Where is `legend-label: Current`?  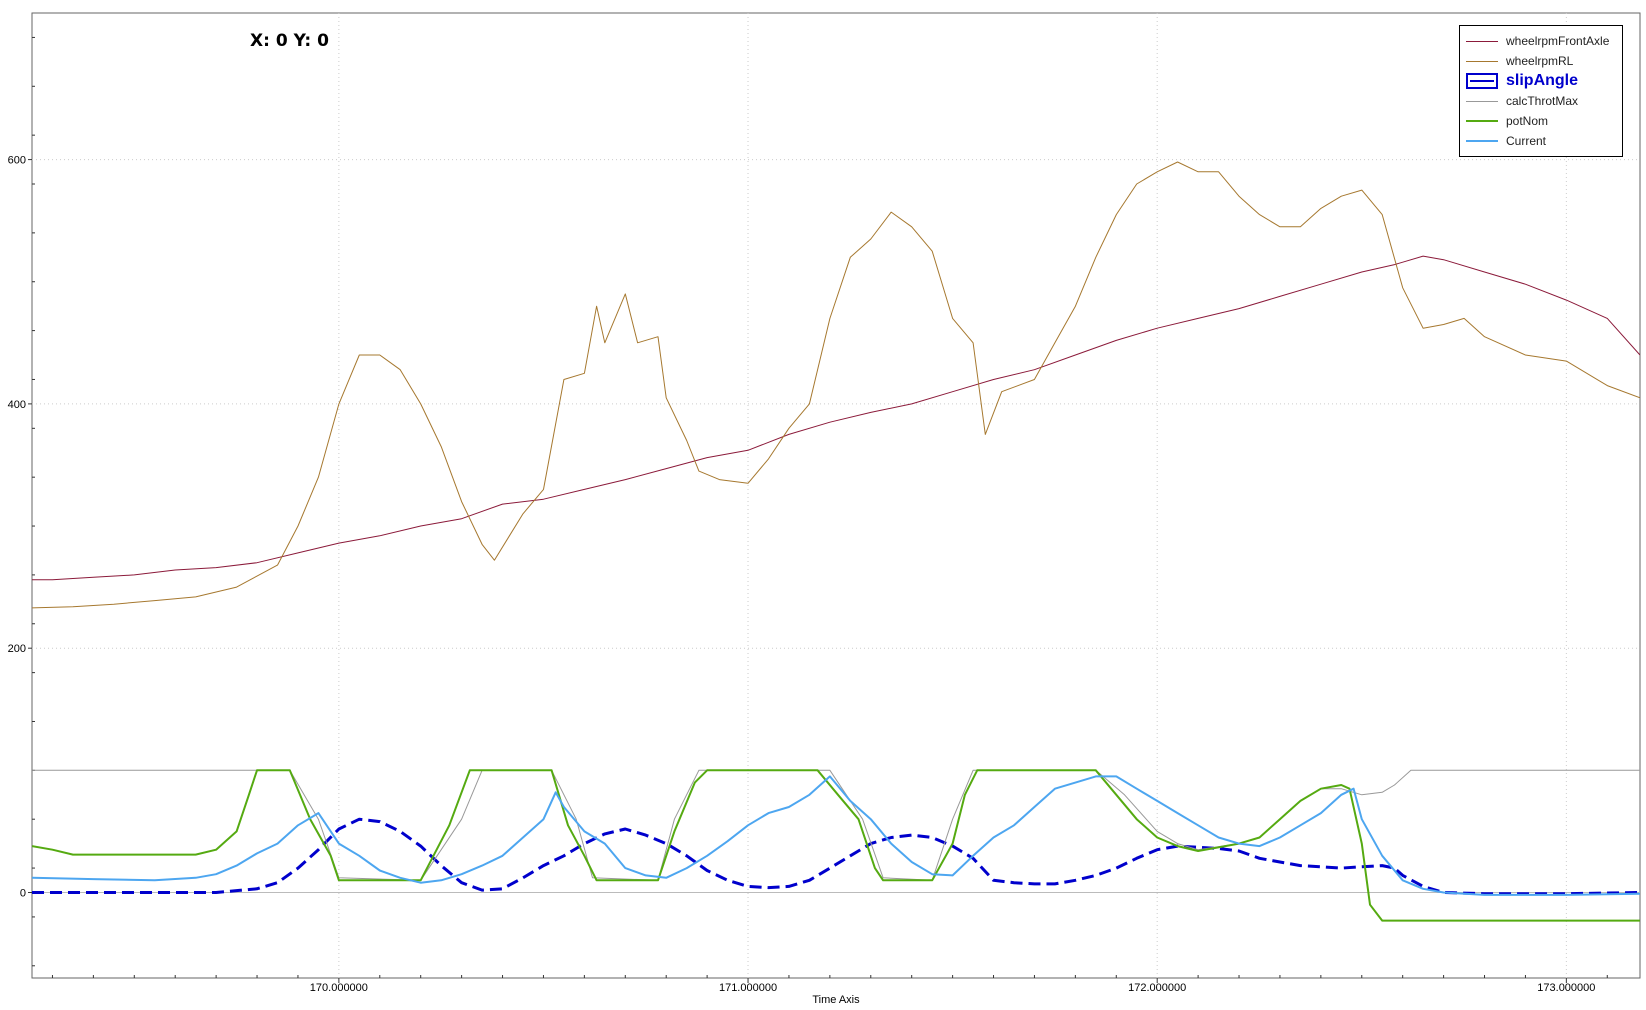
legend-label: Current is located at coordinates (1526, 141).